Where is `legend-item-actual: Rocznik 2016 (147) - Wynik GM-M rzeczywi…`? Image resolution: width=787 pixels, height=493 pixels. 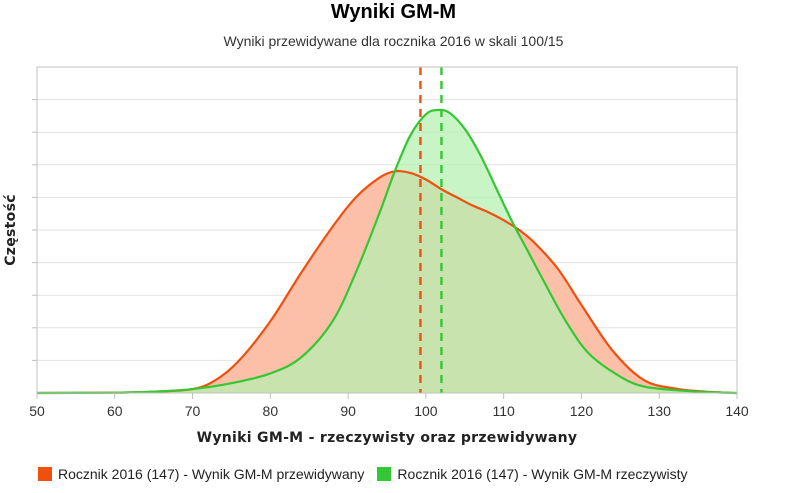
legend-item-actual: Rocznik 2016 (147) - Wynik GM-M rzeczywi… is located at coordinates (532, 474).